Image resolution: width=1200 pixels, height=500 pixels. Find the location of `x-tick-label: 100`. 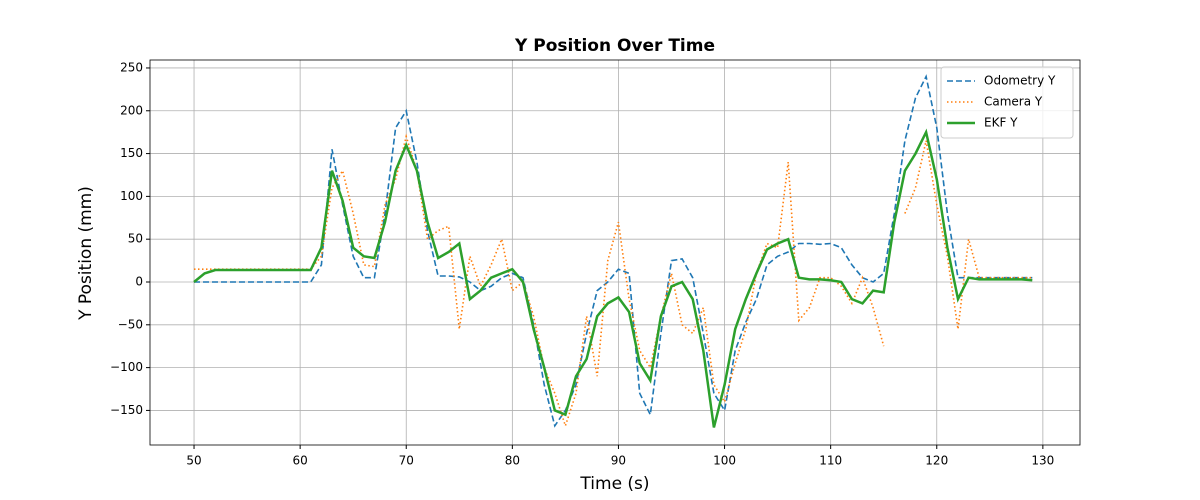

x-tick-label: 100 is located at coordinates (724, 461).